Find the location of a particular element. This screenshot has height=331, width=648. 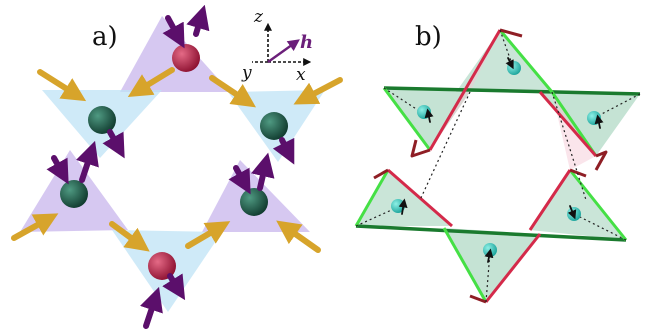

h-field-label: h is located at coordinates (306, 42).